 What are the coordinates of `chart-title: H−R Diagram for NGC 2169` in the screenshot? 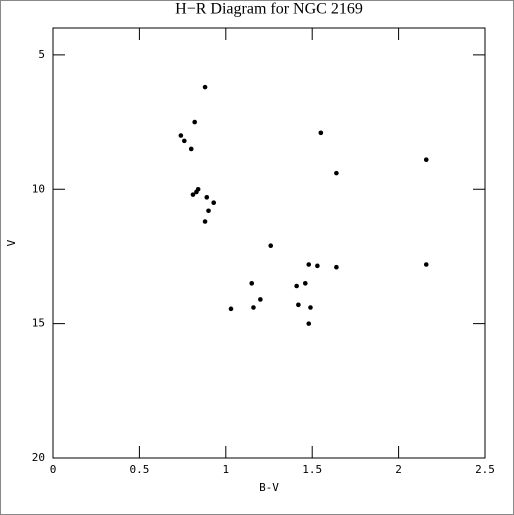 It's located at (269, 9).